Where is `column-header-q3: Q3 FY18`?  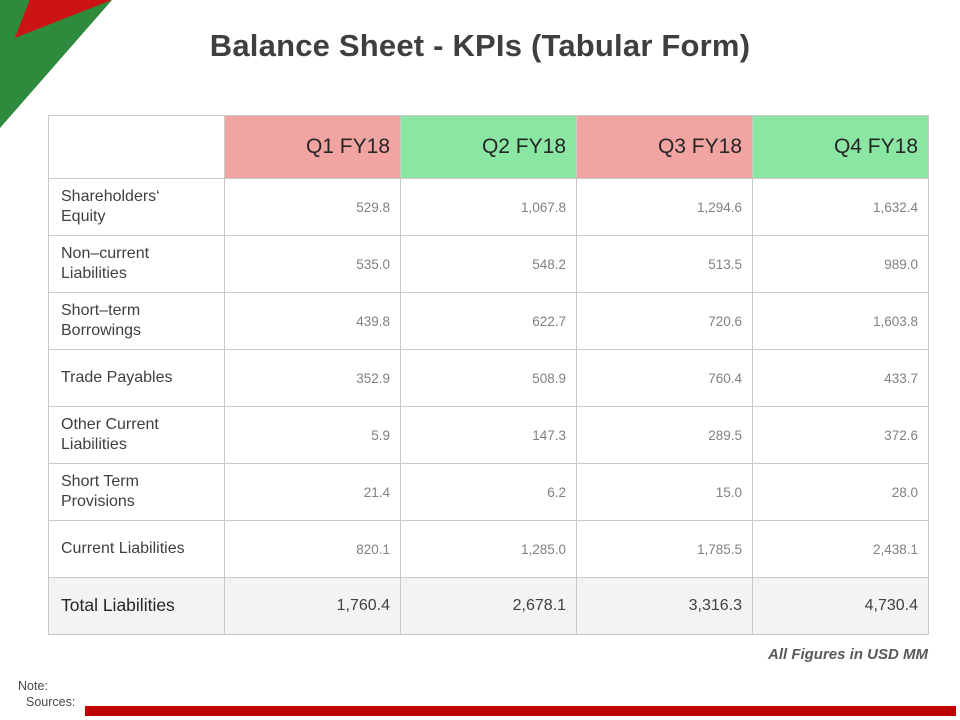
column-header-q3: Q3 FY18 is located at coordinates (664, 147).